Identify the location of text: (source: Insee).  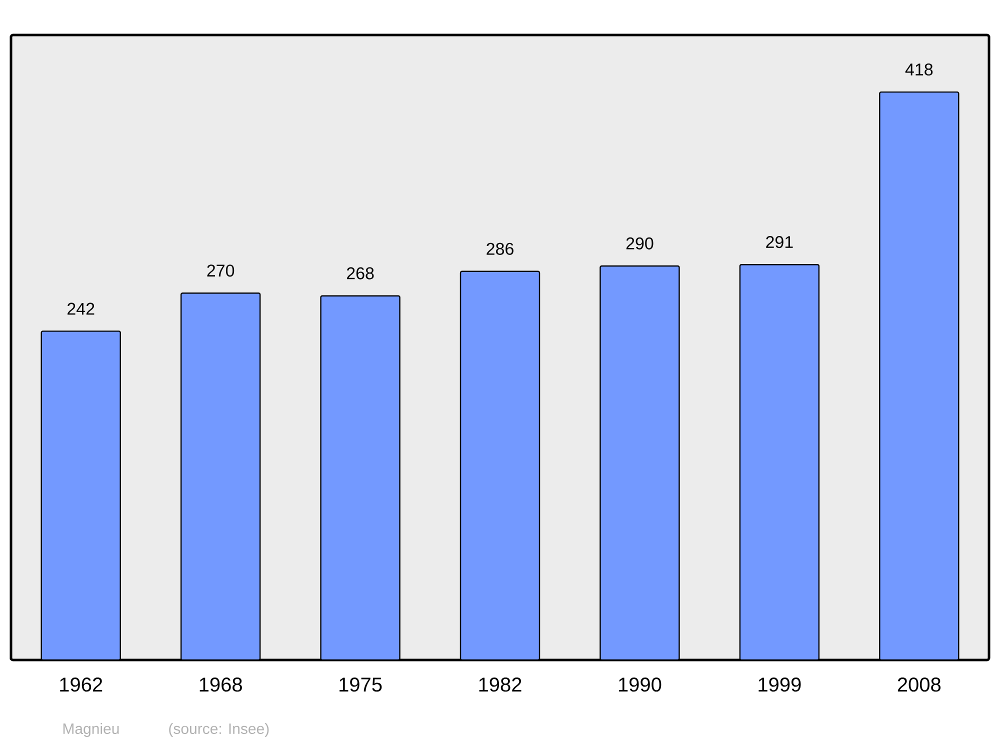
(219, 730).